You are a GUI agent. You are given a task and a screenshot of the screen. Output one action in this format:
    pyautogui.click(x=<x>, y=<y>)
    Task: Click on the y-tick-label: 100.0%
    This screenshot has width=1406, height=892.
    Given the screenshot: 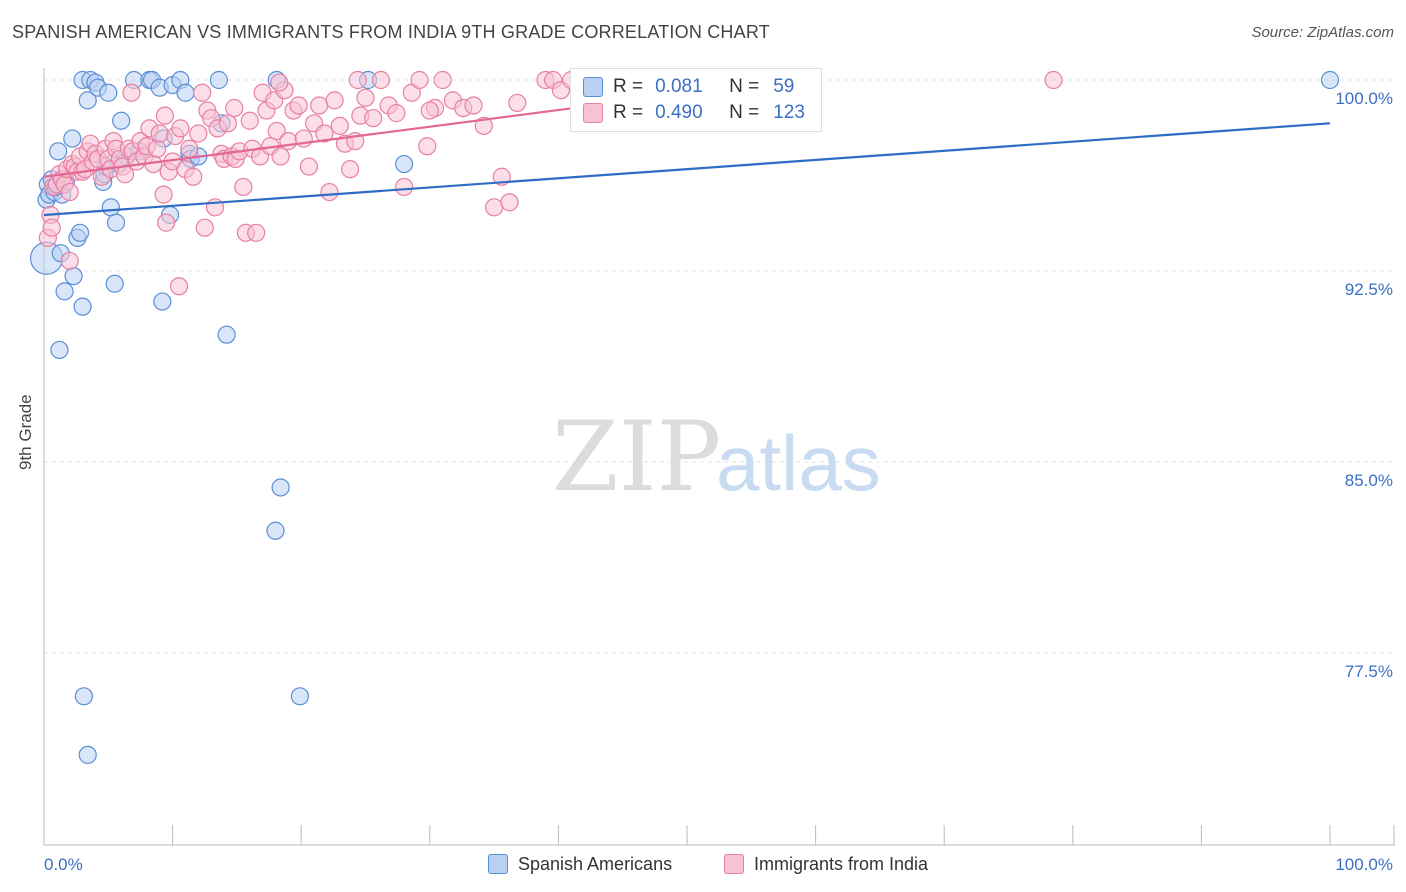 What is the action you would take?
    pyautogui.click(x=1364, y=98)
    